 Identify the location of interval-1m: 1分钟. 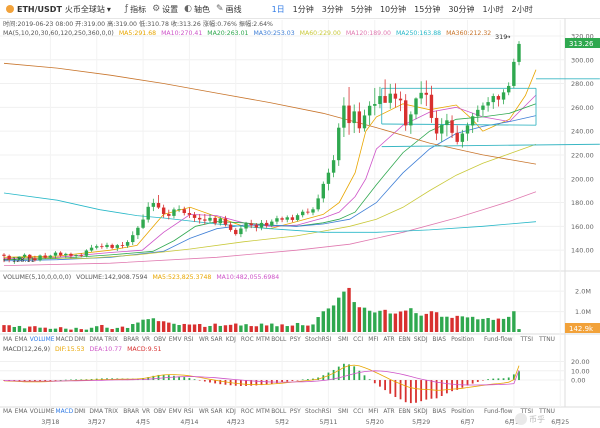
(303, 9).